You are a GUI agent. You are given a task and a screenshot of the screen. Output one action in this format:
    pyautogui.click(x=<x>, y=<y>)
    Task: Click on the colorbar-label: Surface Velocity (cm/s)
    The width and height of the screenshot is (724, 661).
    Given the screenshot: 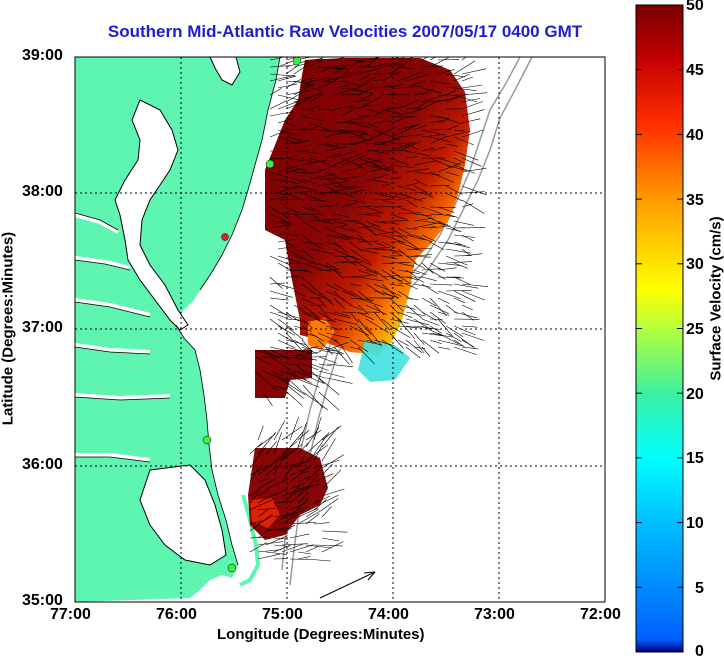 What is the action you would take?
    pyautogui.click(x=716, y=299)
    